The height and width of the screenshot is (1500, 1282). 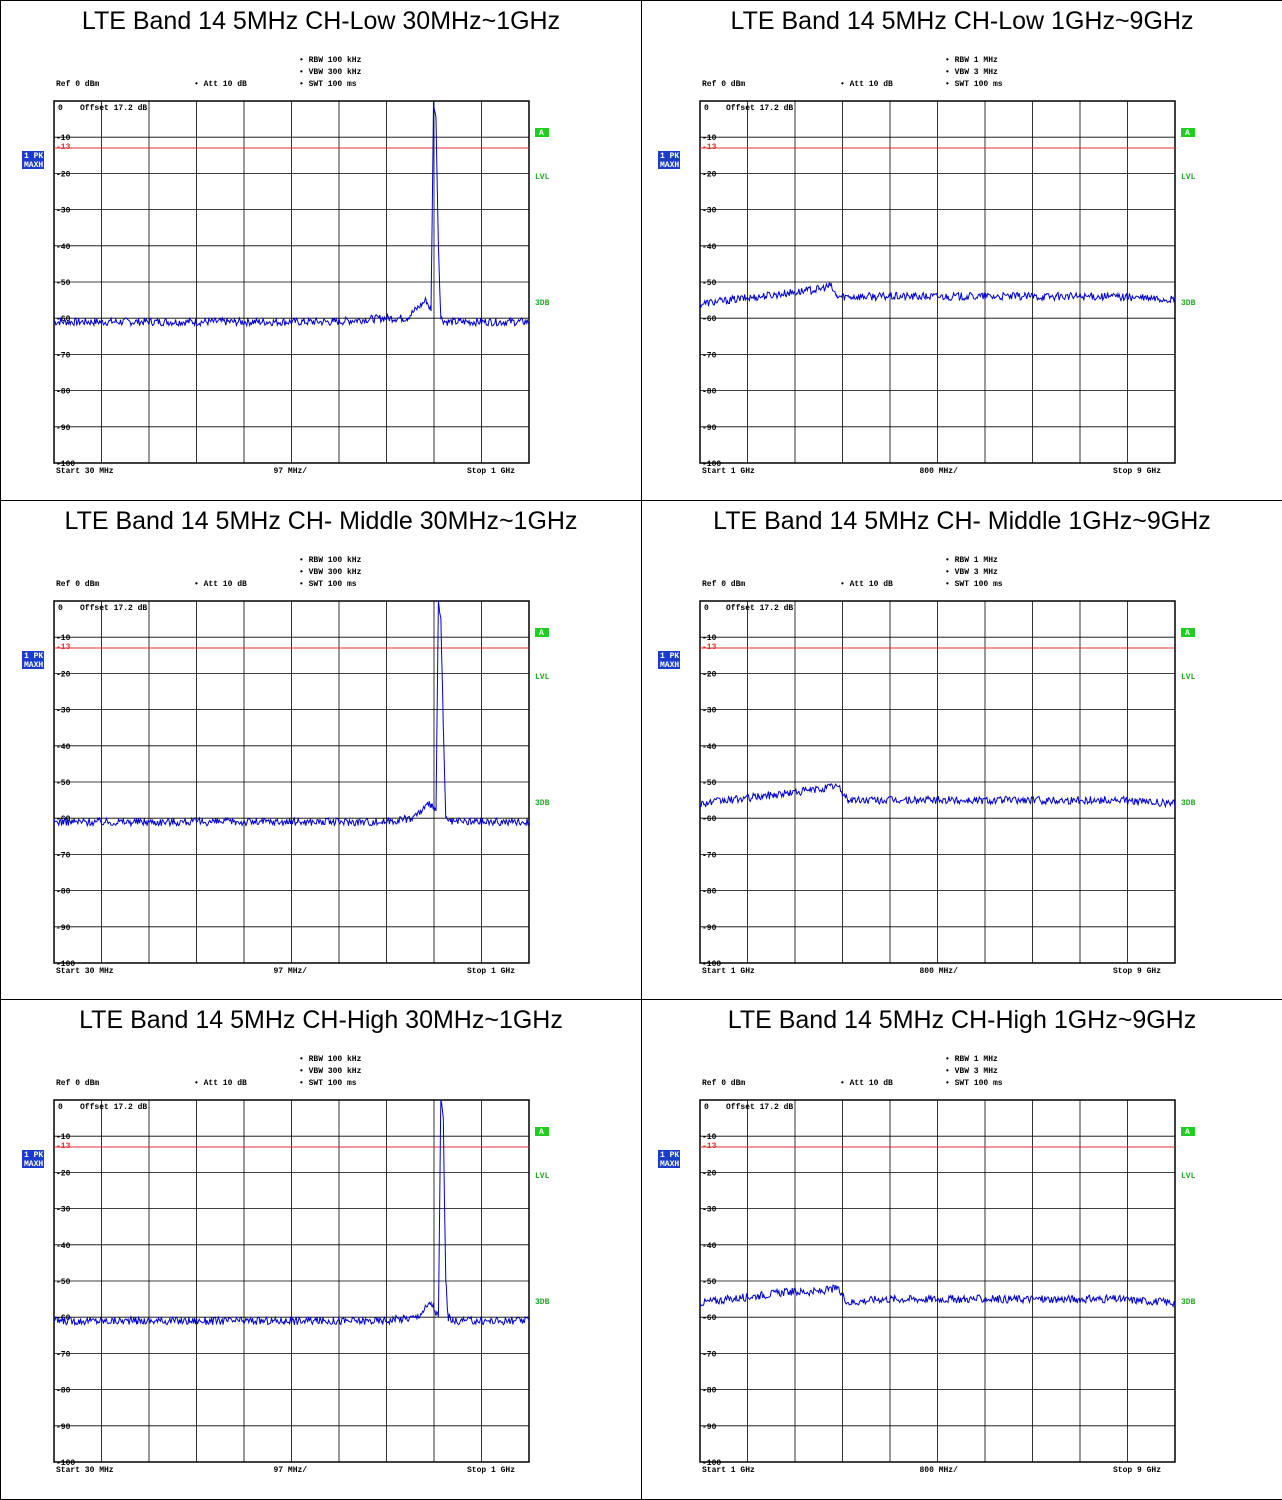 I want to click on panel-title: LTE Band 14 5MHz CH-High 30MHz~1GHz, so click(x=321, y=1020).